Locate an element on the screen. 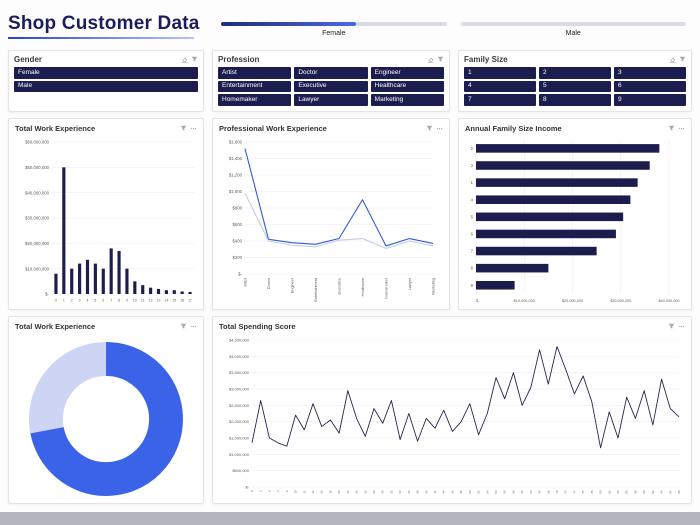  slicer-option-3: 3 is located at coordinates (650, 73).